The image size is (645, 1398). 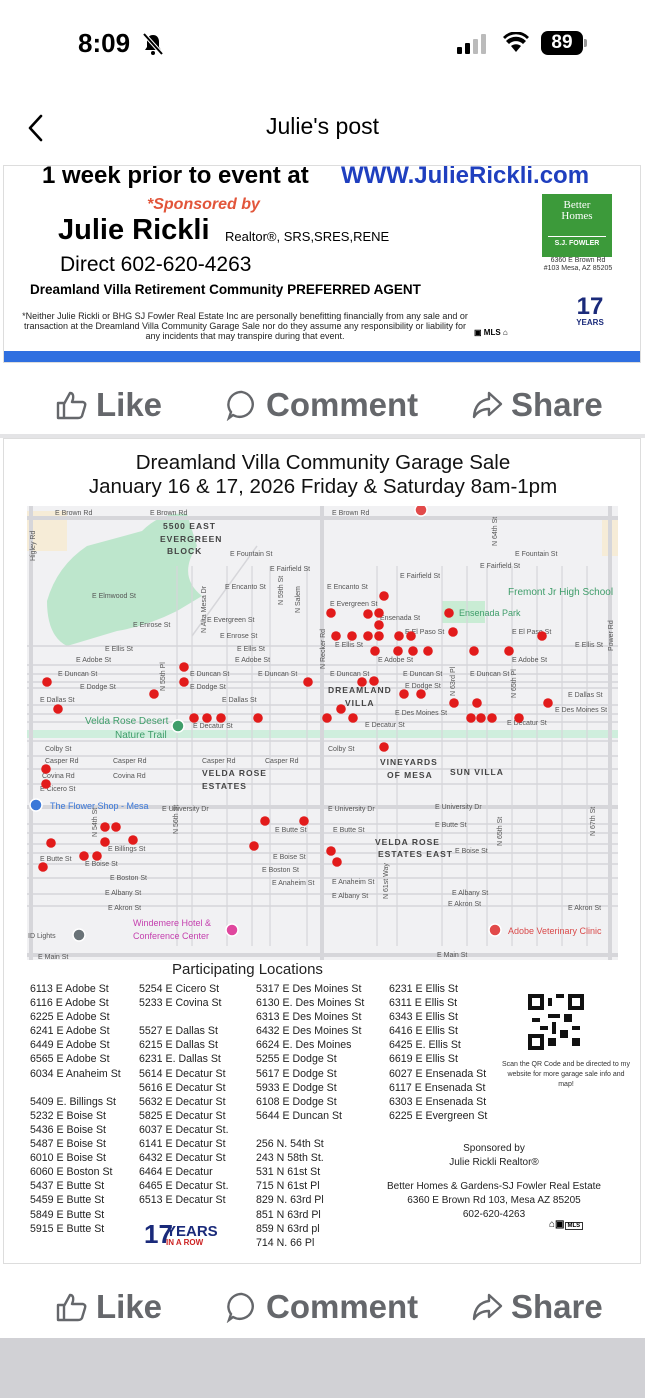 I want to click on location-item: 6225 E Evergreen St, so click(x=438, y=1115).